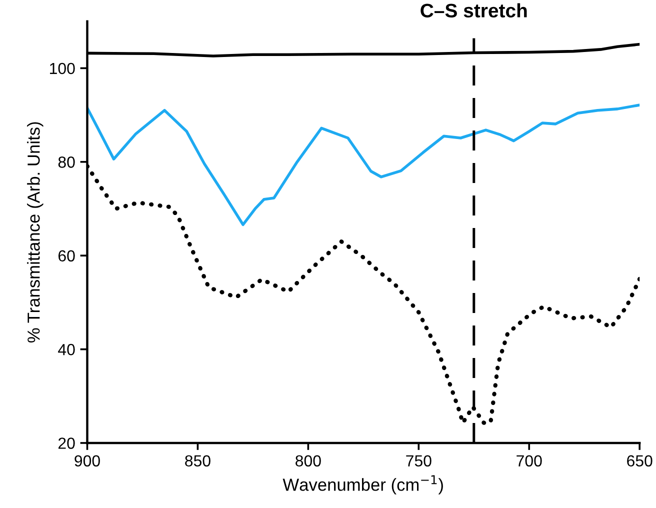  What do you see at coordinates (362, 484) in the screenshot?
I see `x-axis-title: Wavenumber (cm$^{−1}$)` at bounding box center [362, 484].